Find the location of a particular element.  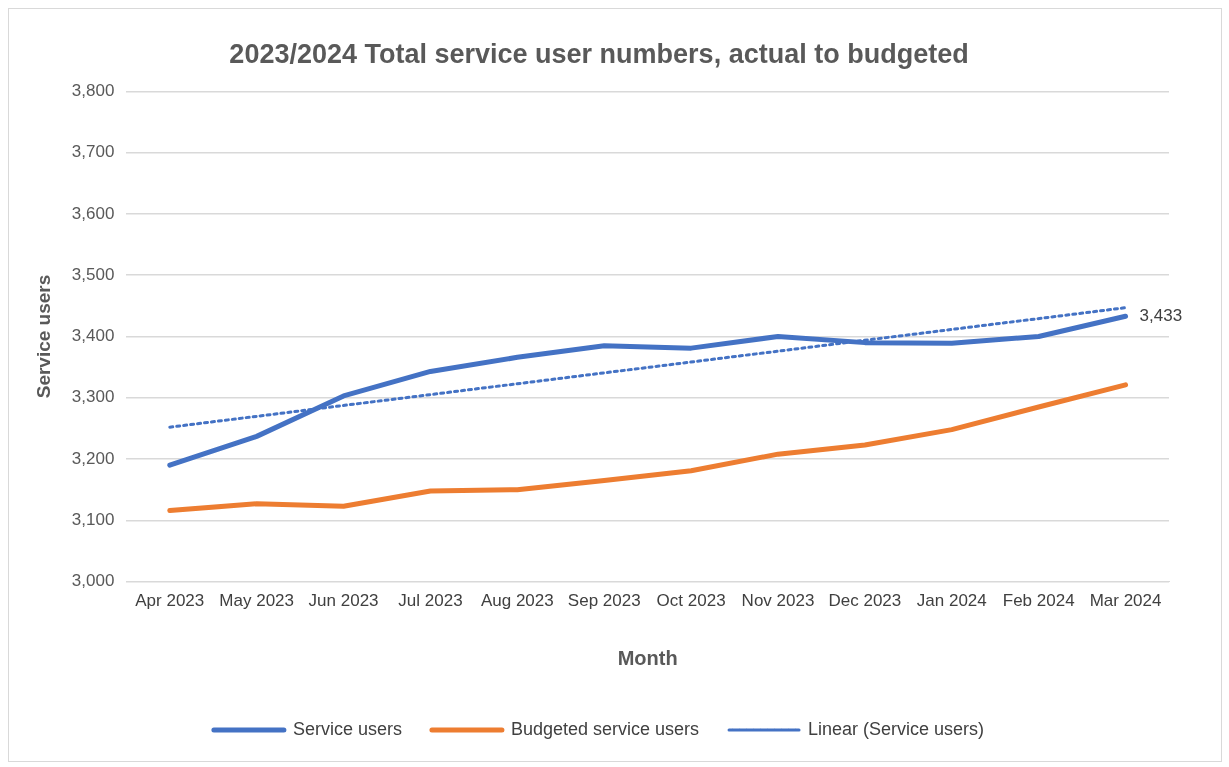

x-tick-label: Jun 2023 is located at coordinates (343, 601).